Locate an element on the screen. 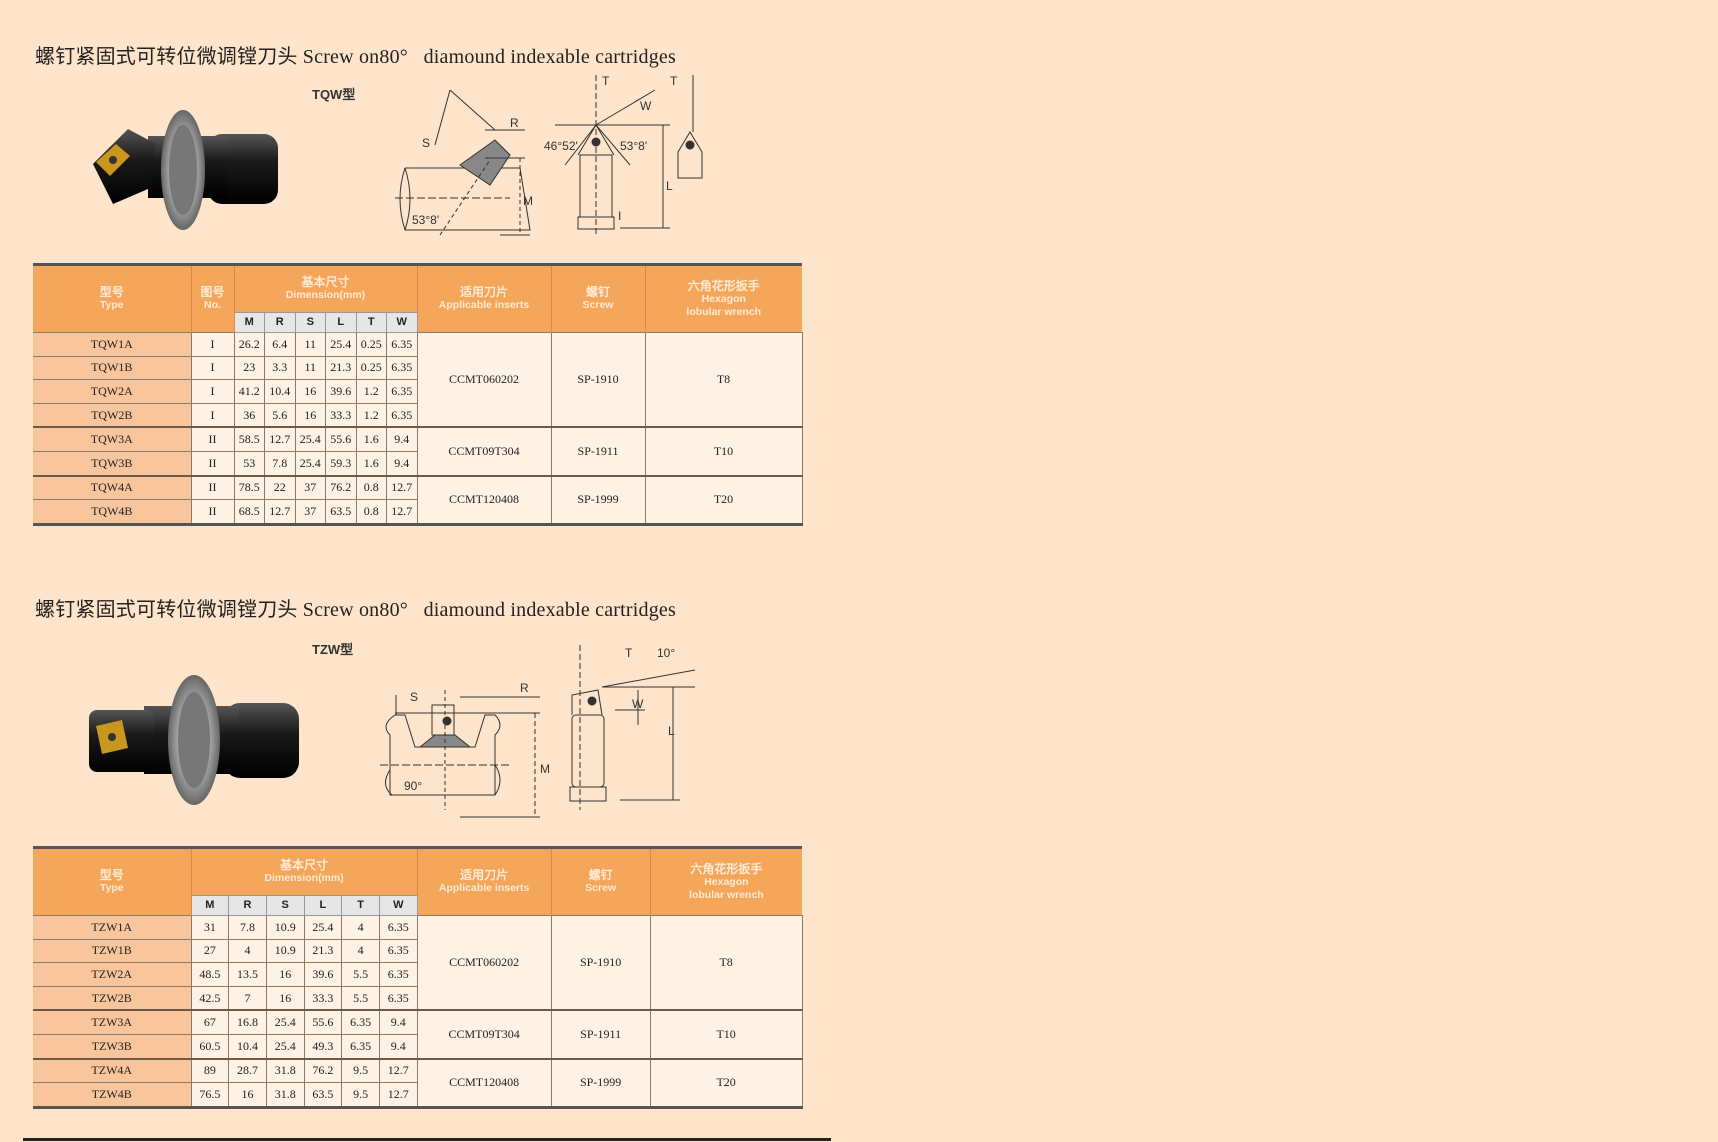 Image resolution: width=1718 pixels, height=1142 pixels. dim-cell-m: 76.5 is located at coordinates (210, 1095).